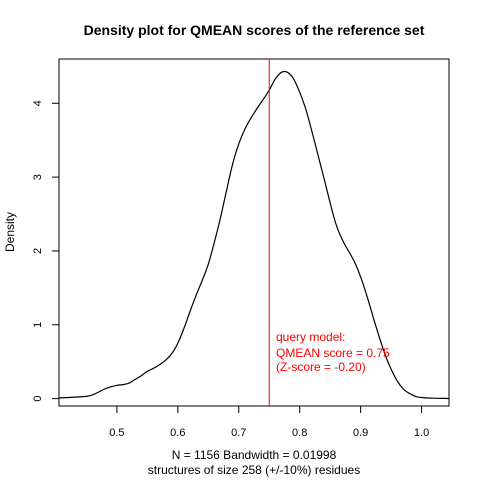  I want to click on y-axis-label: Density, so click(10, 232).